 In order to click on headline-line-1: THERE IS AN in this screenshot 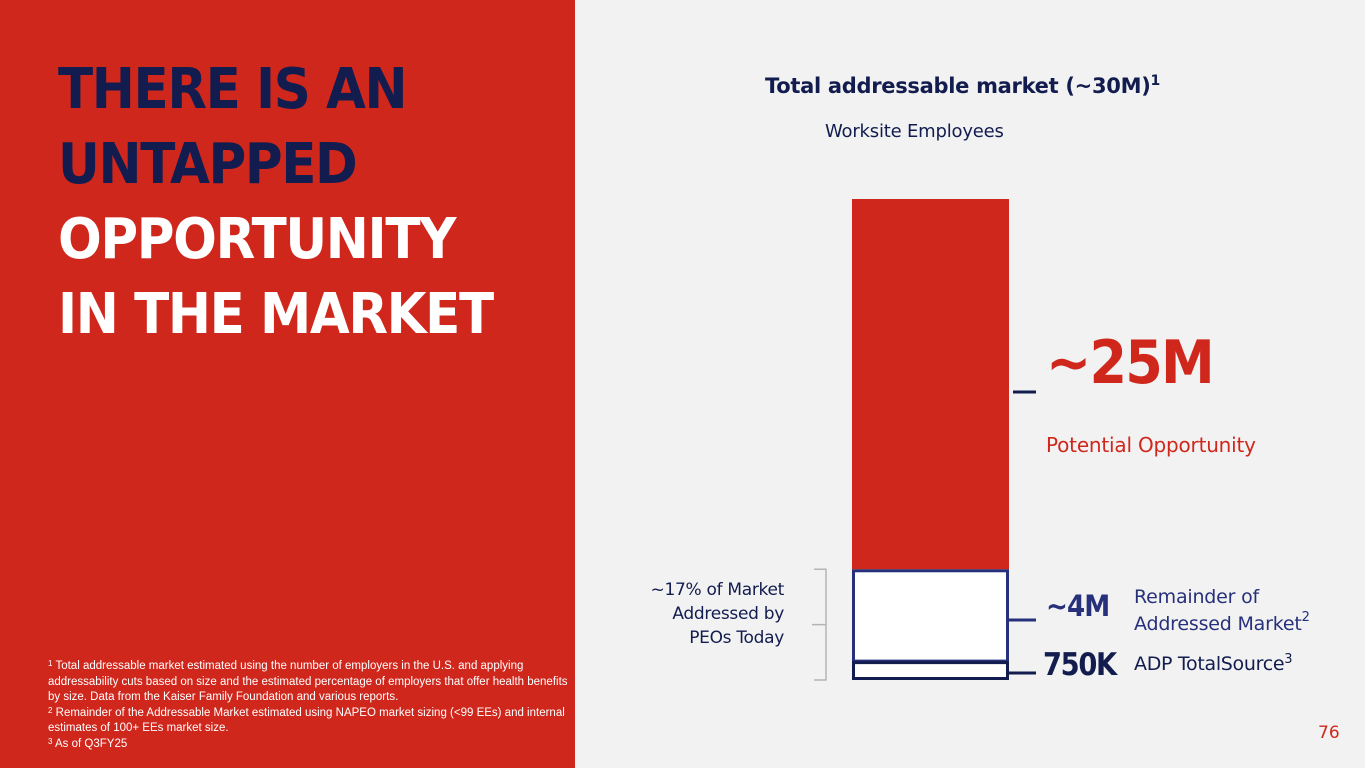, I will do `click(233, 89)`.